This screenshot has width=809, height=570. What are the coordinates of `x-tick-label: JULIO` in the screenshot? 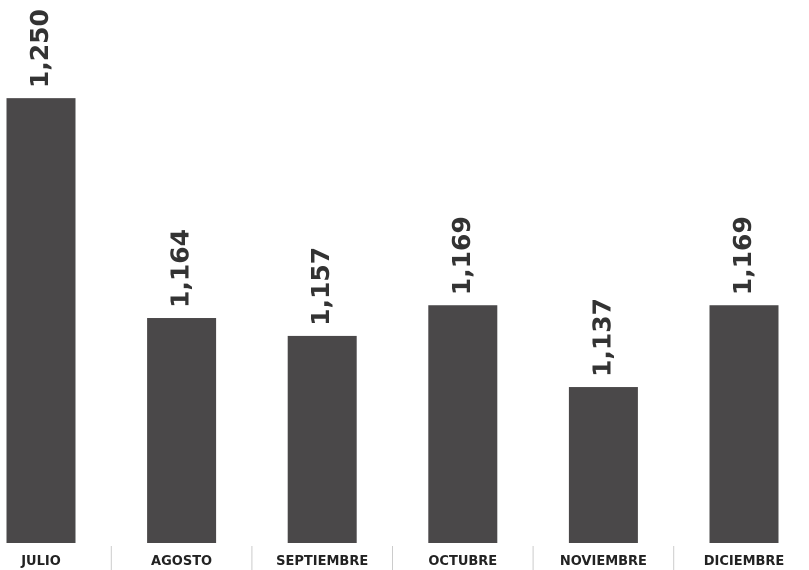 It's located at (40, 561).